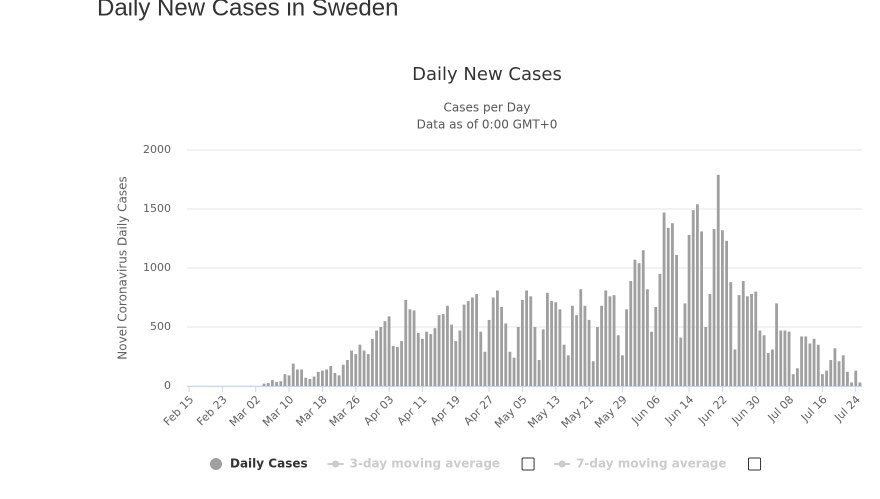  Describe the element at coordinates (425, 464) in the screenshot. I see `legend-label: 3-day moving average` at that location.